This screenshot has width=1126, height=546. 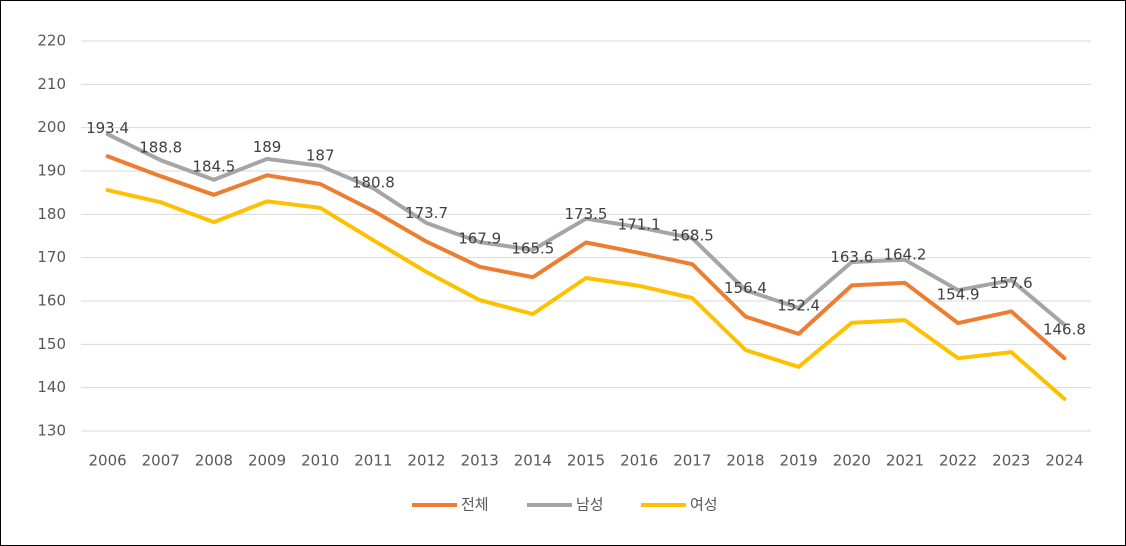 I want to click on x-tick-label: 2019, so click(x=799, y=461).